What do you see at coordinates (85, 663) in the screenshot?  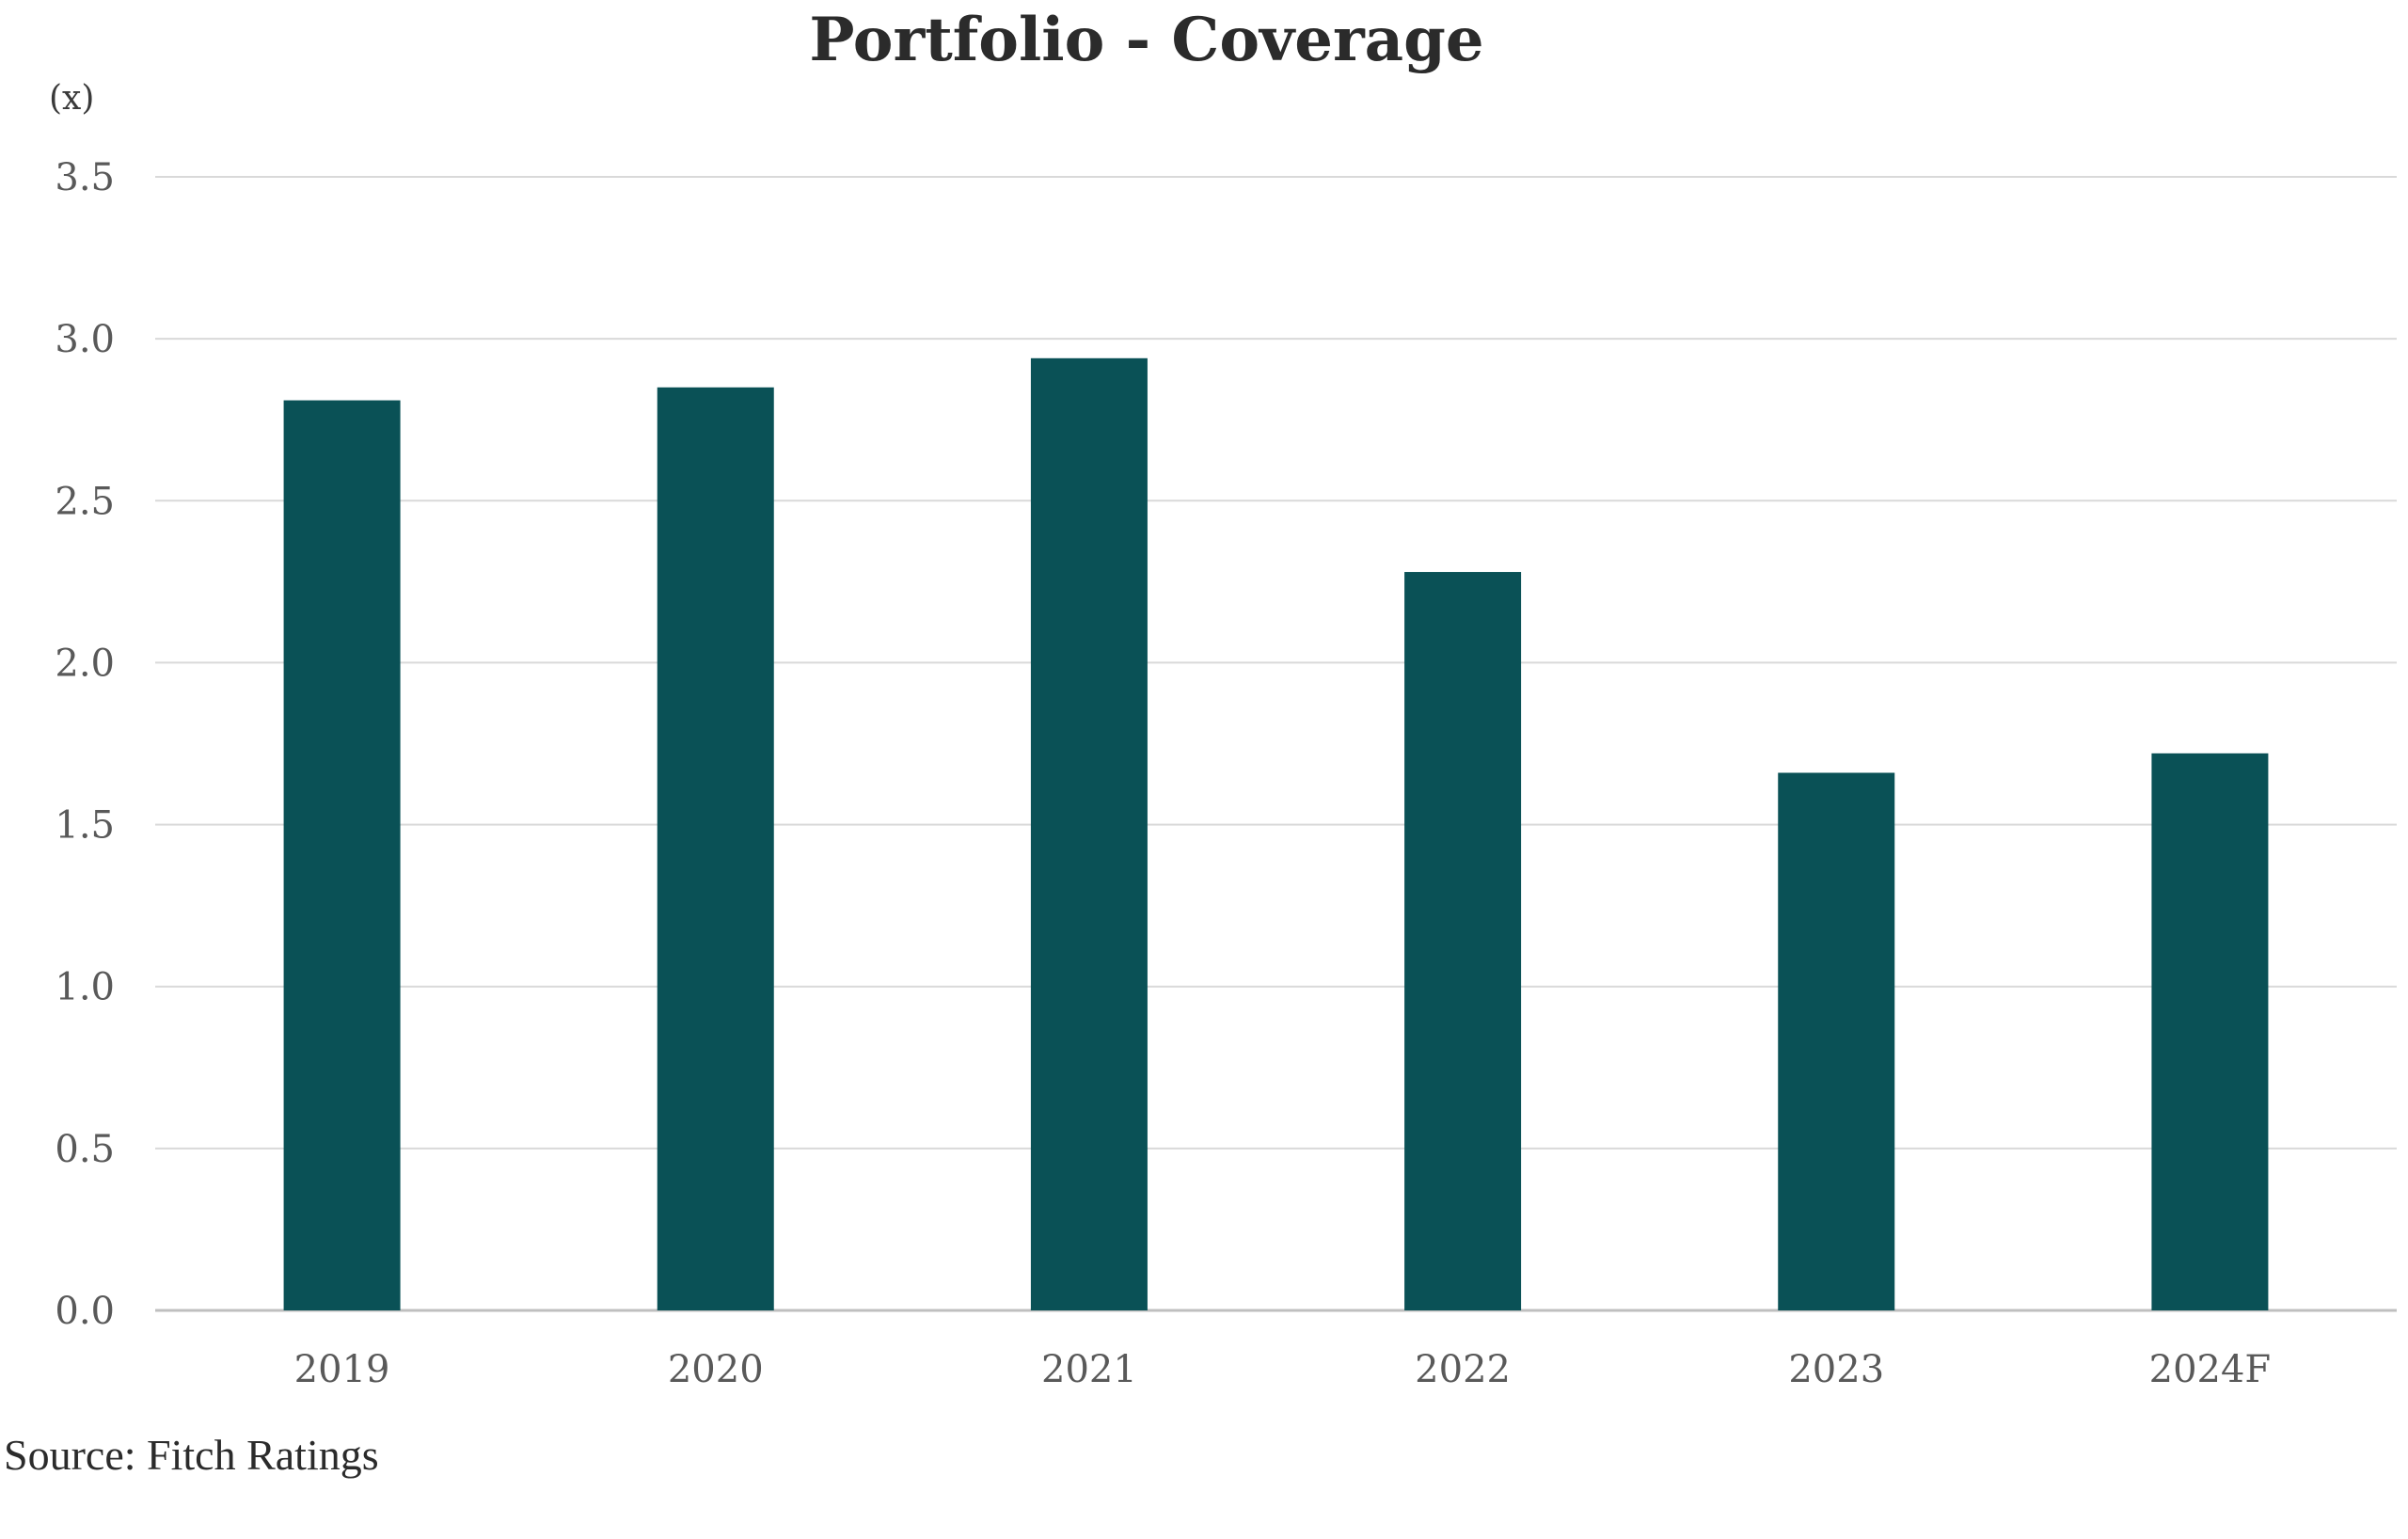 I see `y-tick-label: 2.0` at bounding box center [85, 663].